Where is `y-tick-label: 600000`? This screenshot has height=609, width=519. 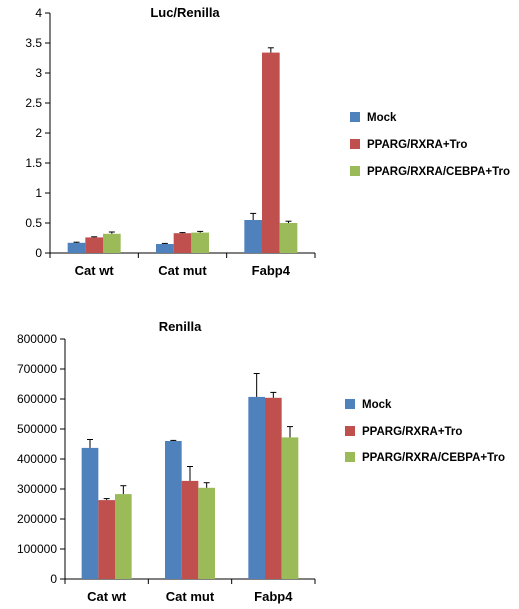 y-tick-label: 600000 is located at coordinates (37, 399).